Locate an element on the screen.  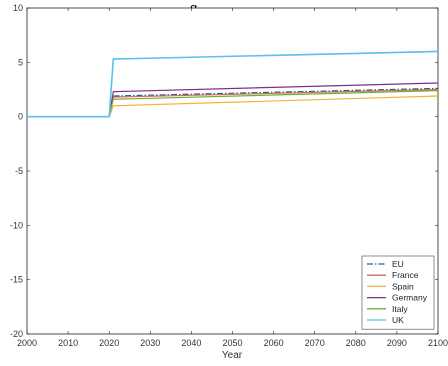
x-tick-label: 2100 is located at coordinates (438, 343).